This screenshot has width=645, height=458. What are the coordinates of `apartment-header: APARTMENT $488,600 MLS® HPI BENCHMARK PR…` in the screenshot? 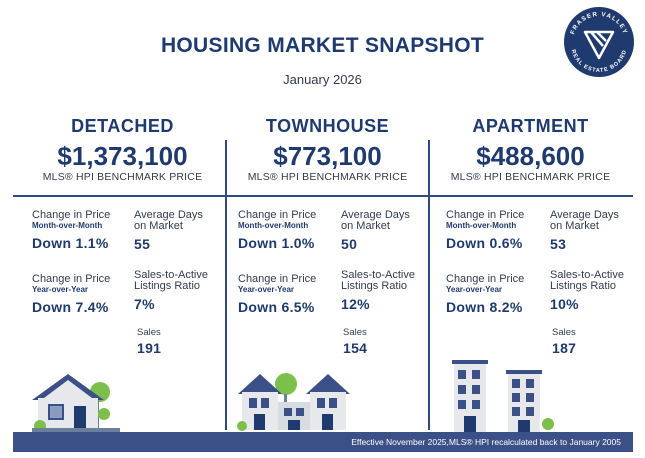 It's located at (530, 149).